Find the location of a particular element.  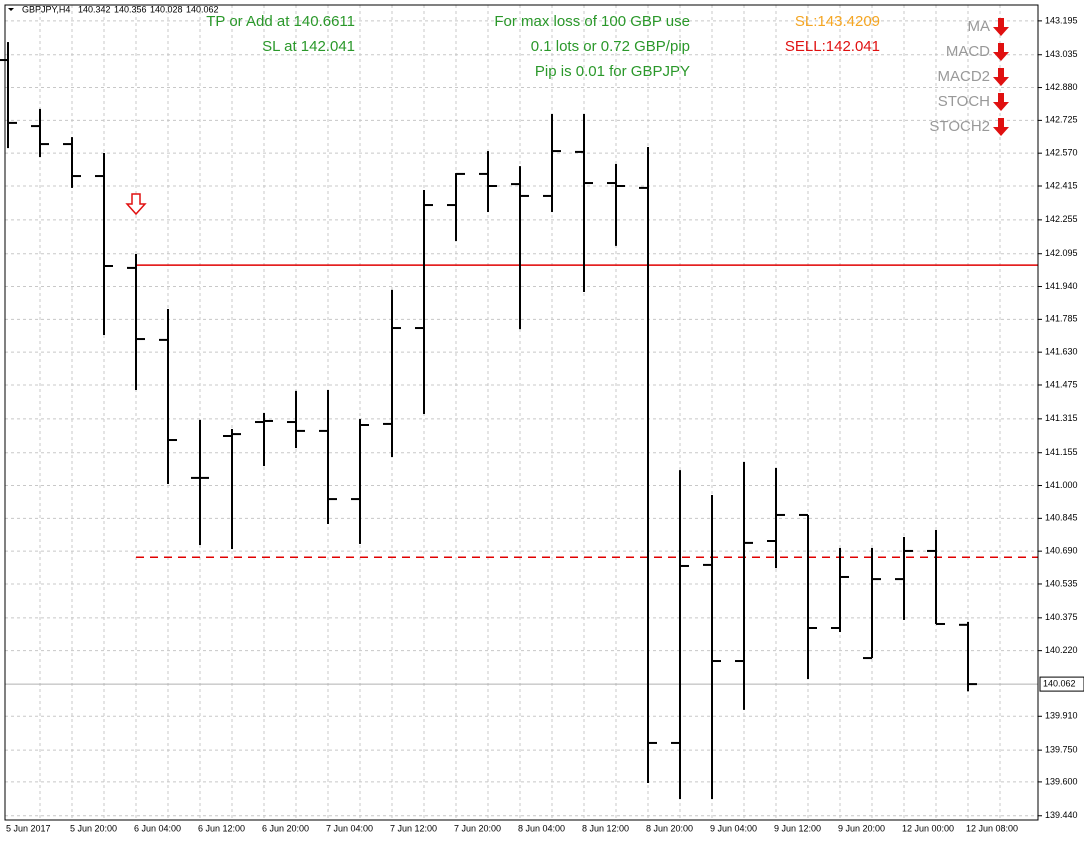

y-tick-label: 142.570 is located at coordinates (1061, 153).